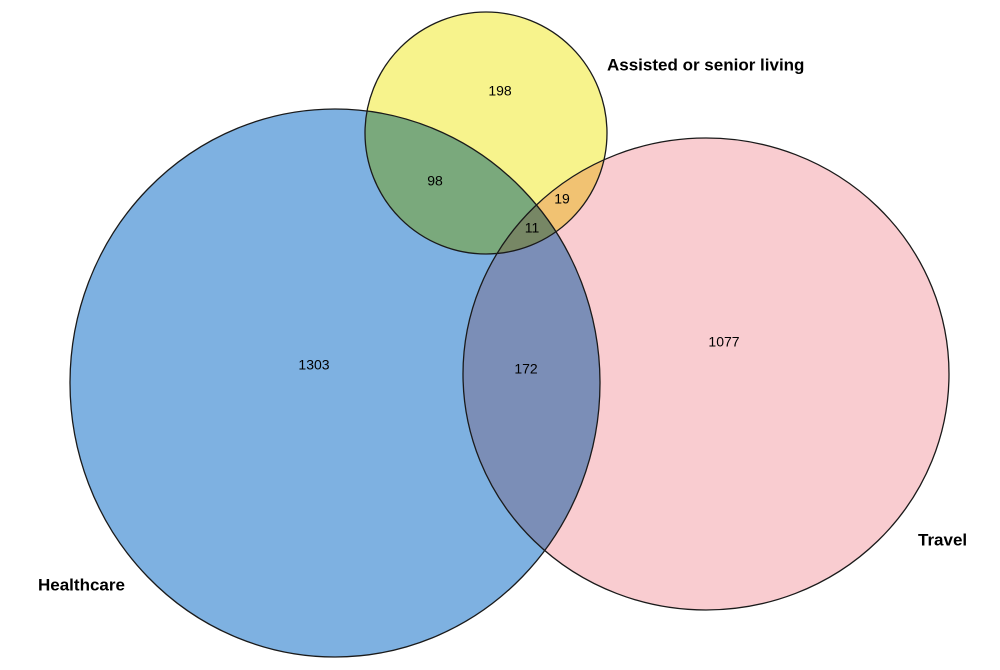  What do you see at coordinates (500, 91) in the screenshot?
I see `region-label: 198` at bounding box center [500, 91].